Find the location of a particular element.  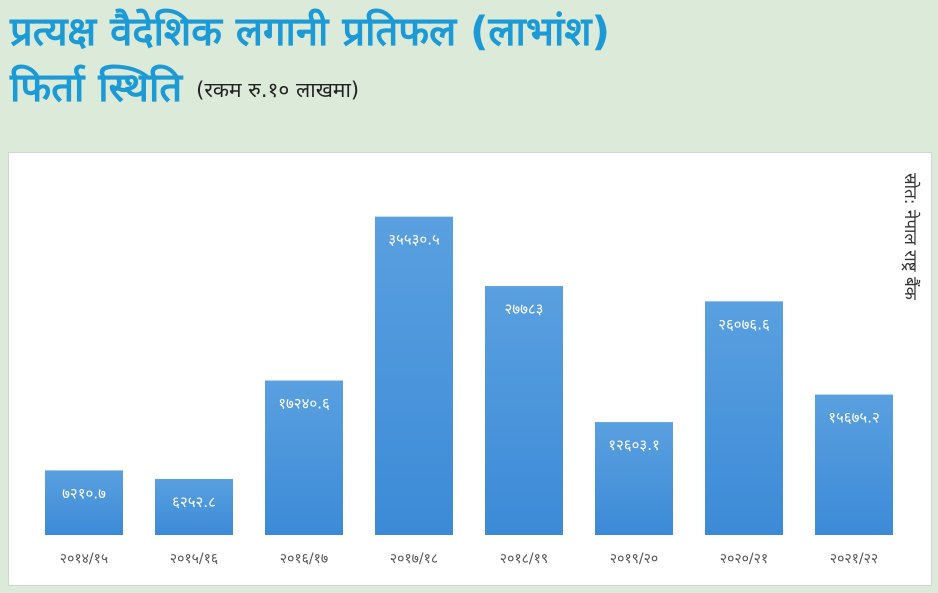

x-tick-label: २०२१/२२ is located at coordinates (854, 559).